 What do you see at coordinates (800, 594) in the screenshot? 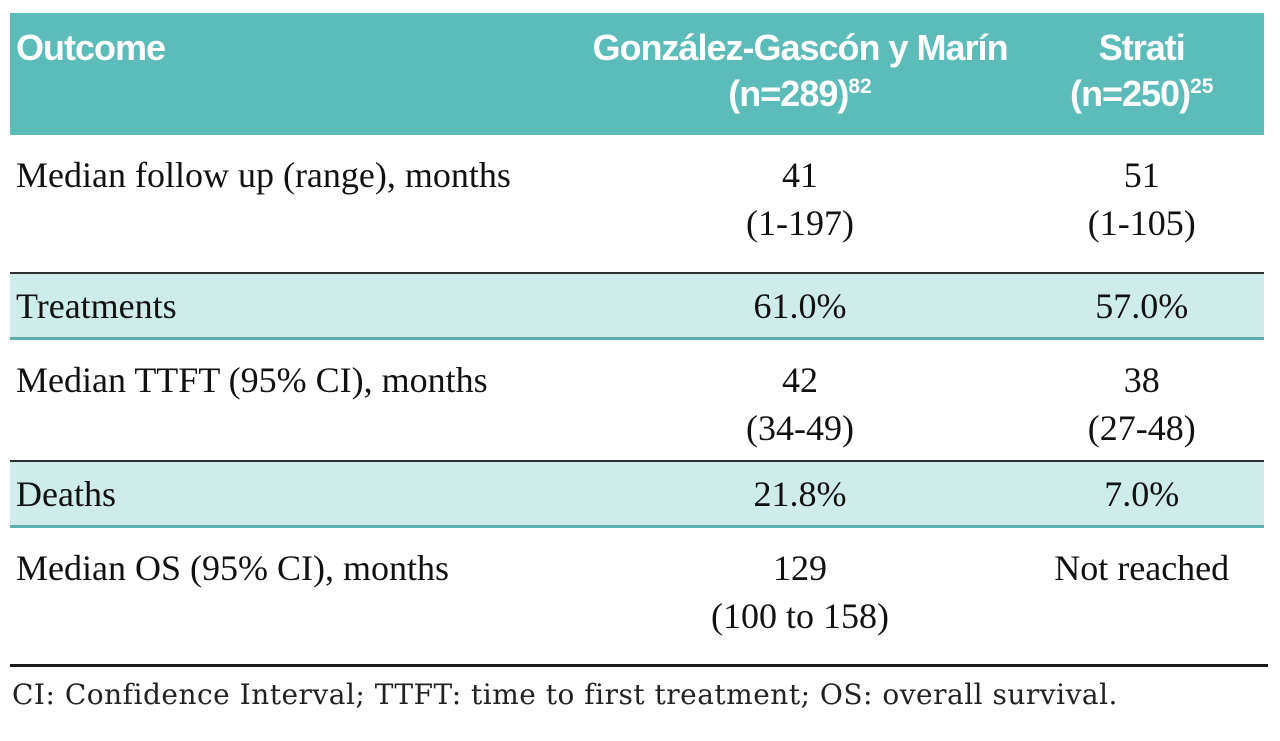
I see `cell-gonzalez: 129 (100 to 158)` at bounding box center [800, 594].